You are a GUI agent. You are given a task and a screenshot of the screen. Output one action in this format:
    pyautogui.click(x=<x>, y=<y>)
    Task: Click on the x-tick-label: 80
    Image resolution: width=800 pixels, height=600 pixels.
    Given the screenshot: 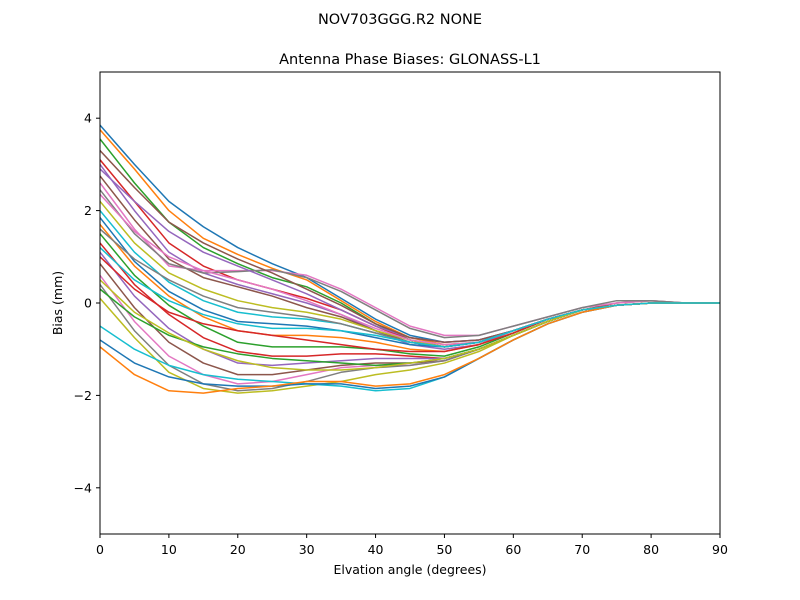 What is the action you would take?
    pyautogui.click(x=651, y=549)
    